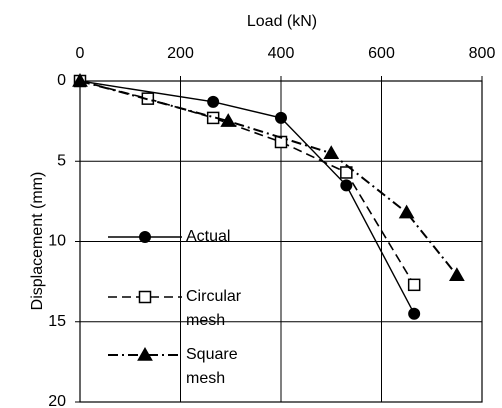  I want to click on x-tick-label: 0, so click(80, 53).